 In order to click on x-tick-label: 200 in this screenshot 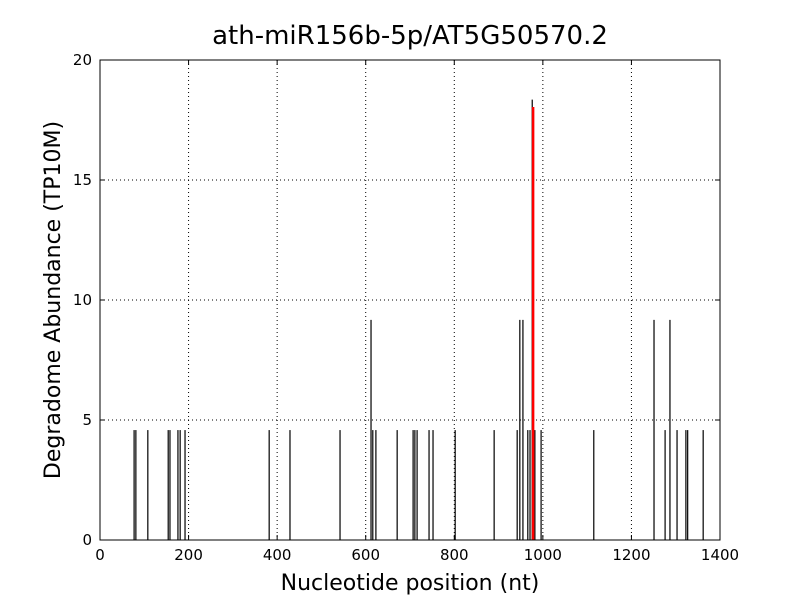, I will do `click(188, 555)`.